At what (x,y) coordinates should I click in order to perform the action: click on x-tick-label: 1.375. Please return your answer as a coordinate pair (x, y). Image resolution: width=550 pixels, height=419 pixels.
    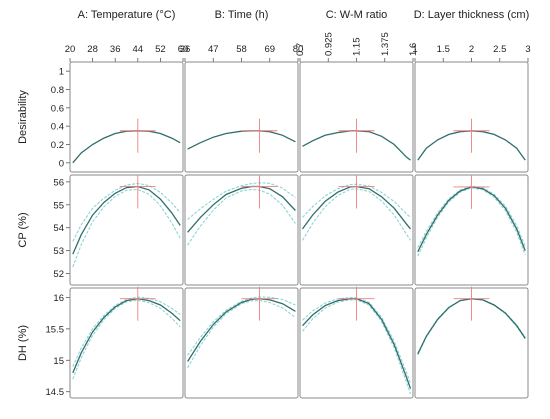
    Looking at the image, I should click on (385, 44).